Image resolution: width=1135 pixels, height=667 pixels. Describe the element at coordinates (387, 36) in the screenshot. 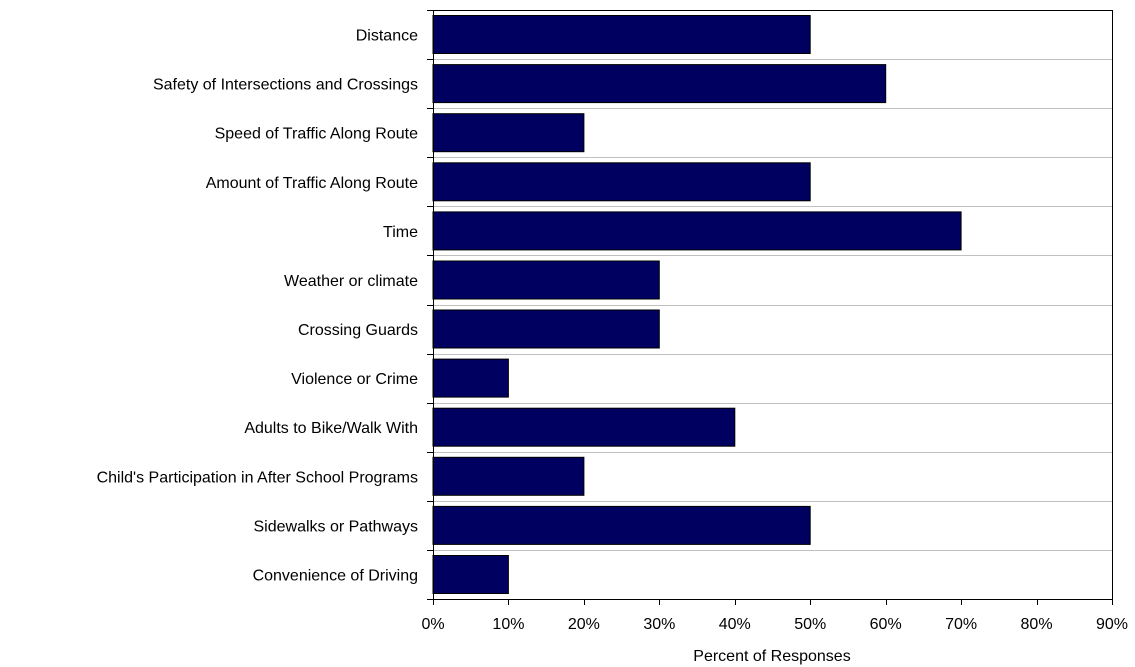

I see `category-label: Distance` at that location.